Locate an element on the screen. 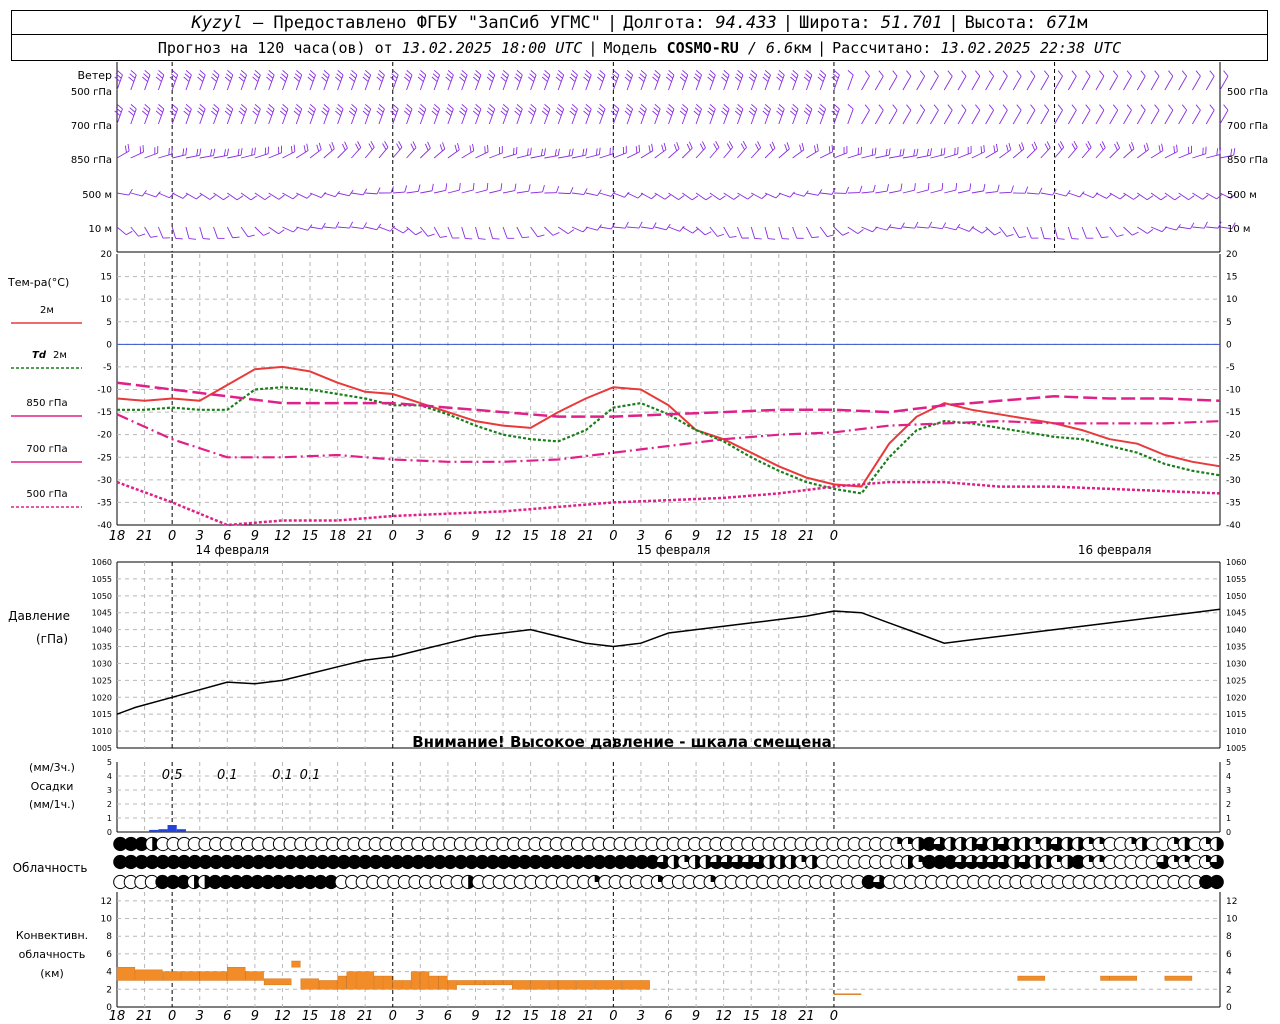 This screenshot has height=1024, width=1280. temp-legend-td-symbol: Td is located at coordinates (39, 355).